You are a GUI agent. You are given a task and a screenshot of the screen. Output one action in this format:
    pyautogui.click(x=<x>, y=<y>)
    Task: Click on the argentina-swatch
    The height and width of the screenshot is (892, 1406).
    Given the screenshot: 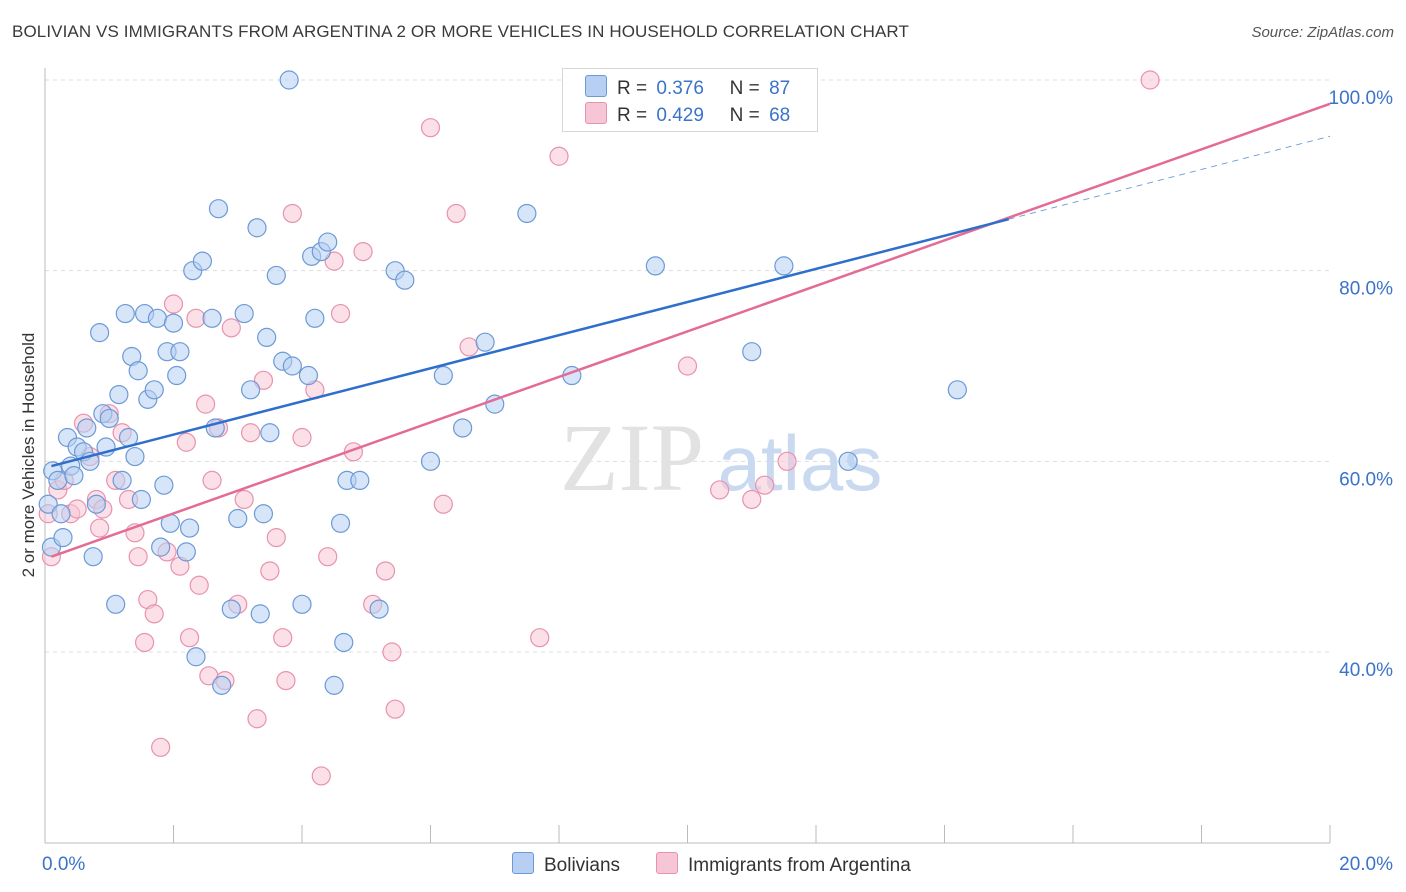 What is the action you would take?
    pyautogui.click(x=667, y=863)
    